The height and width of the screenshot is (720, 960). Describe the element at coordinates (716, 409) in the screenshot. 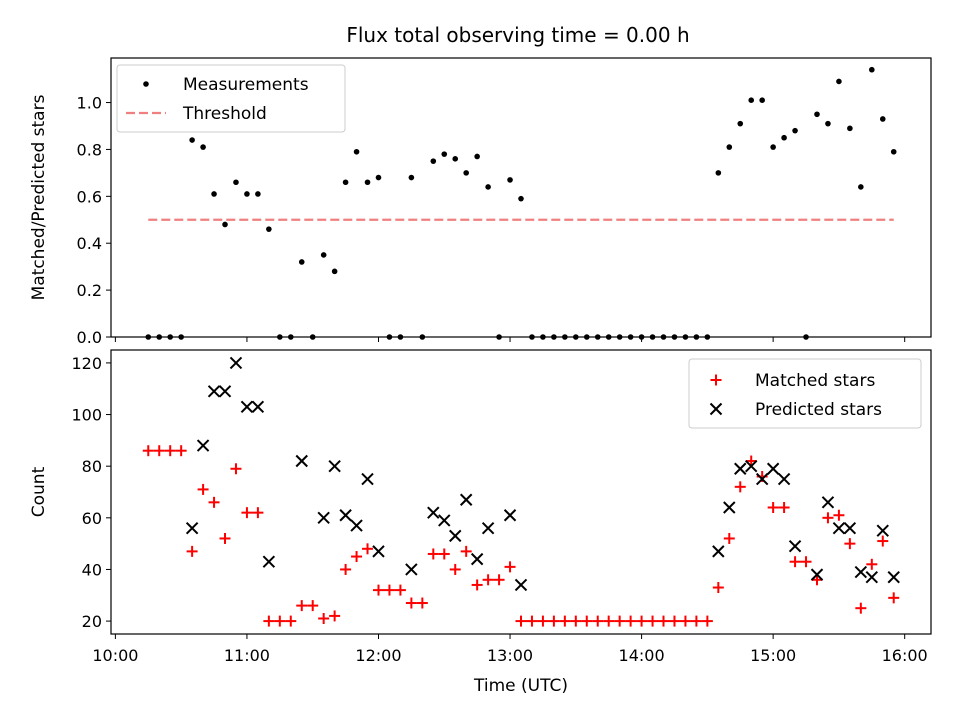

I see `legend-predicted-marker` at that location.